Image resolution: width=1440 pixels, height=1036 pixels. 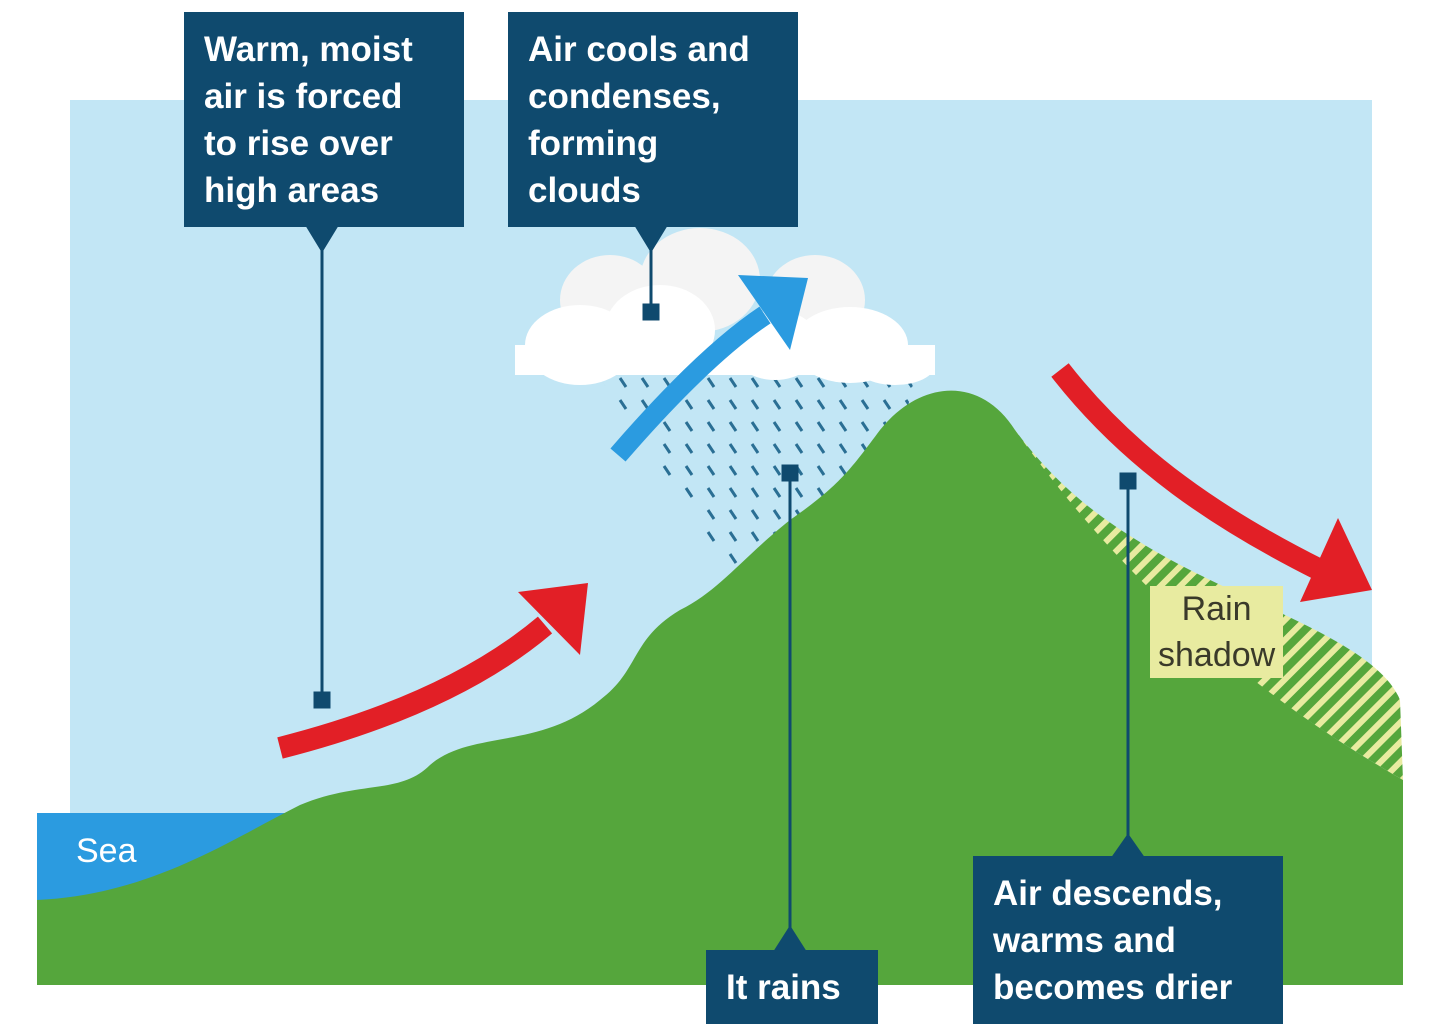 What do you see at coordinates (709, 368) in the screenshot?
I see `rising-air-arrow` at bounding box center [709, 368].